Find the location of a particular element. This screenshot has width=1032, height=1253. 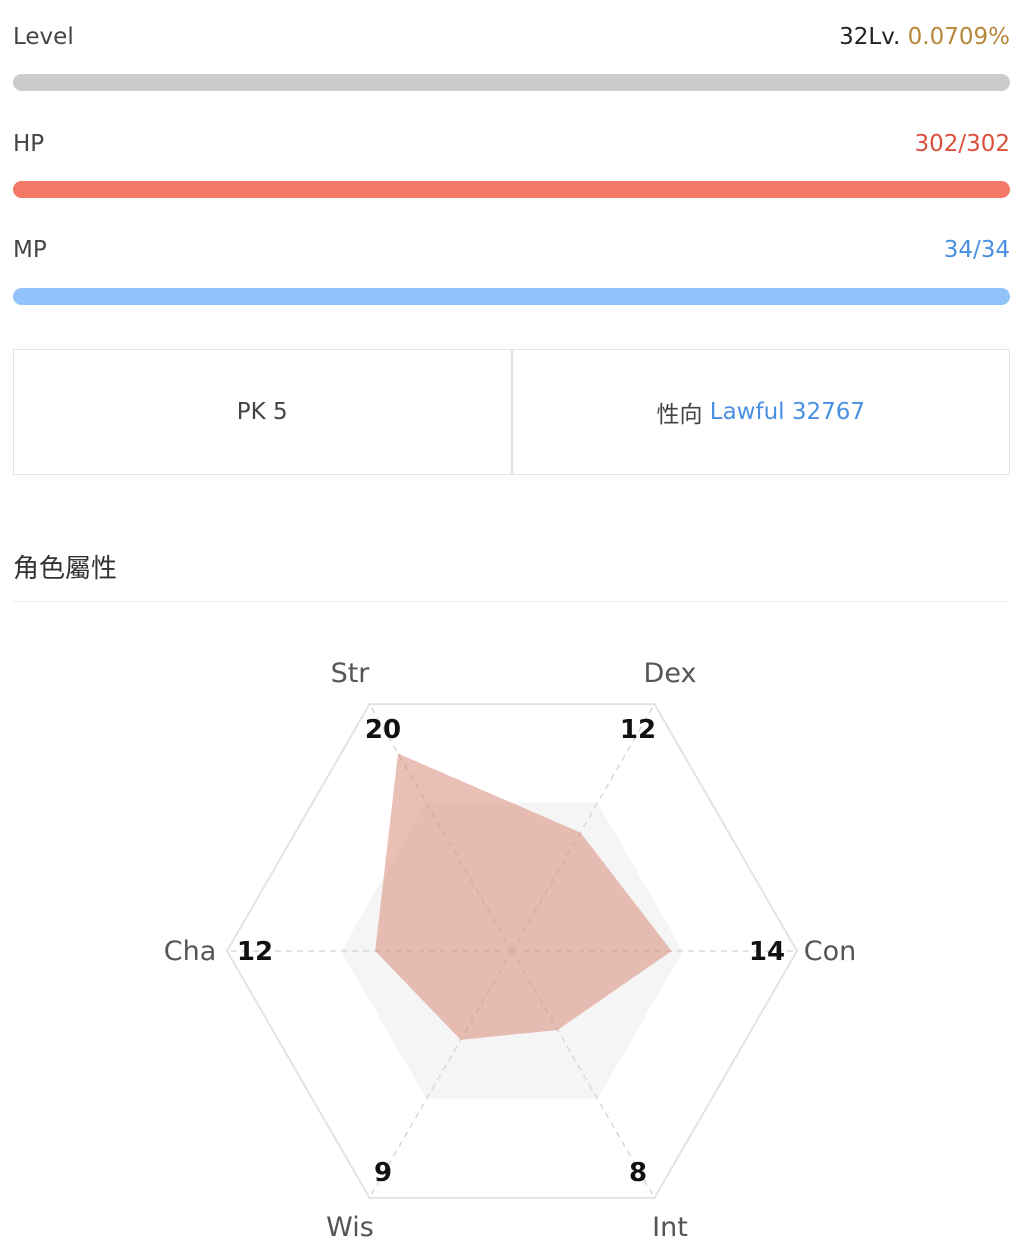

level-bar is located at coordinates (511, 82).